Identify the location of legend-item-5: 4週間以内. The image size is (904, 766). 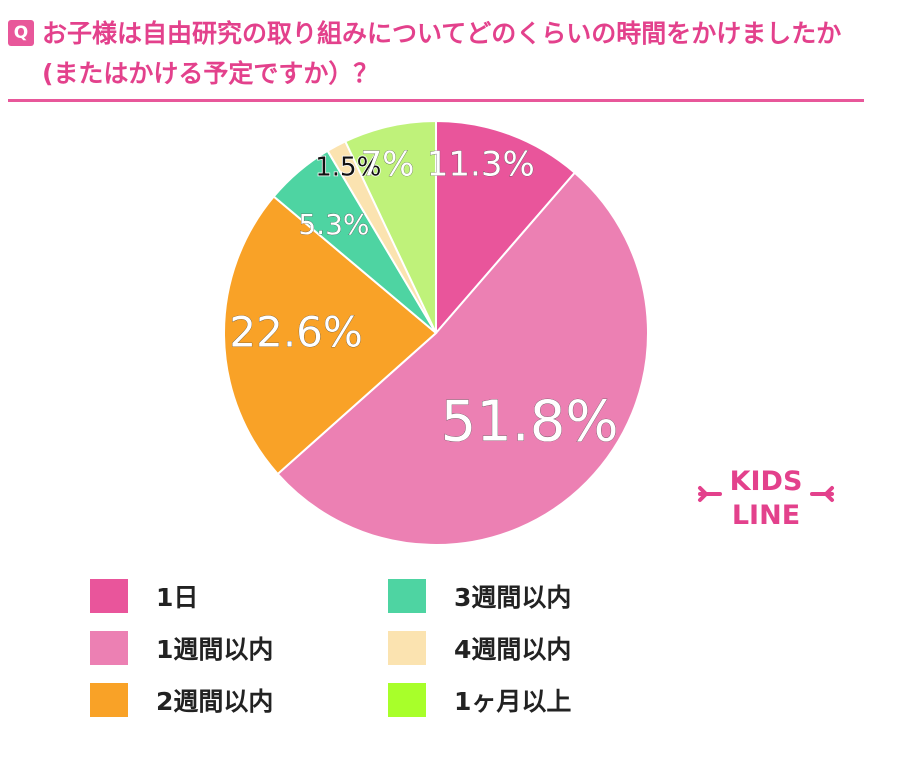
(479, 648).